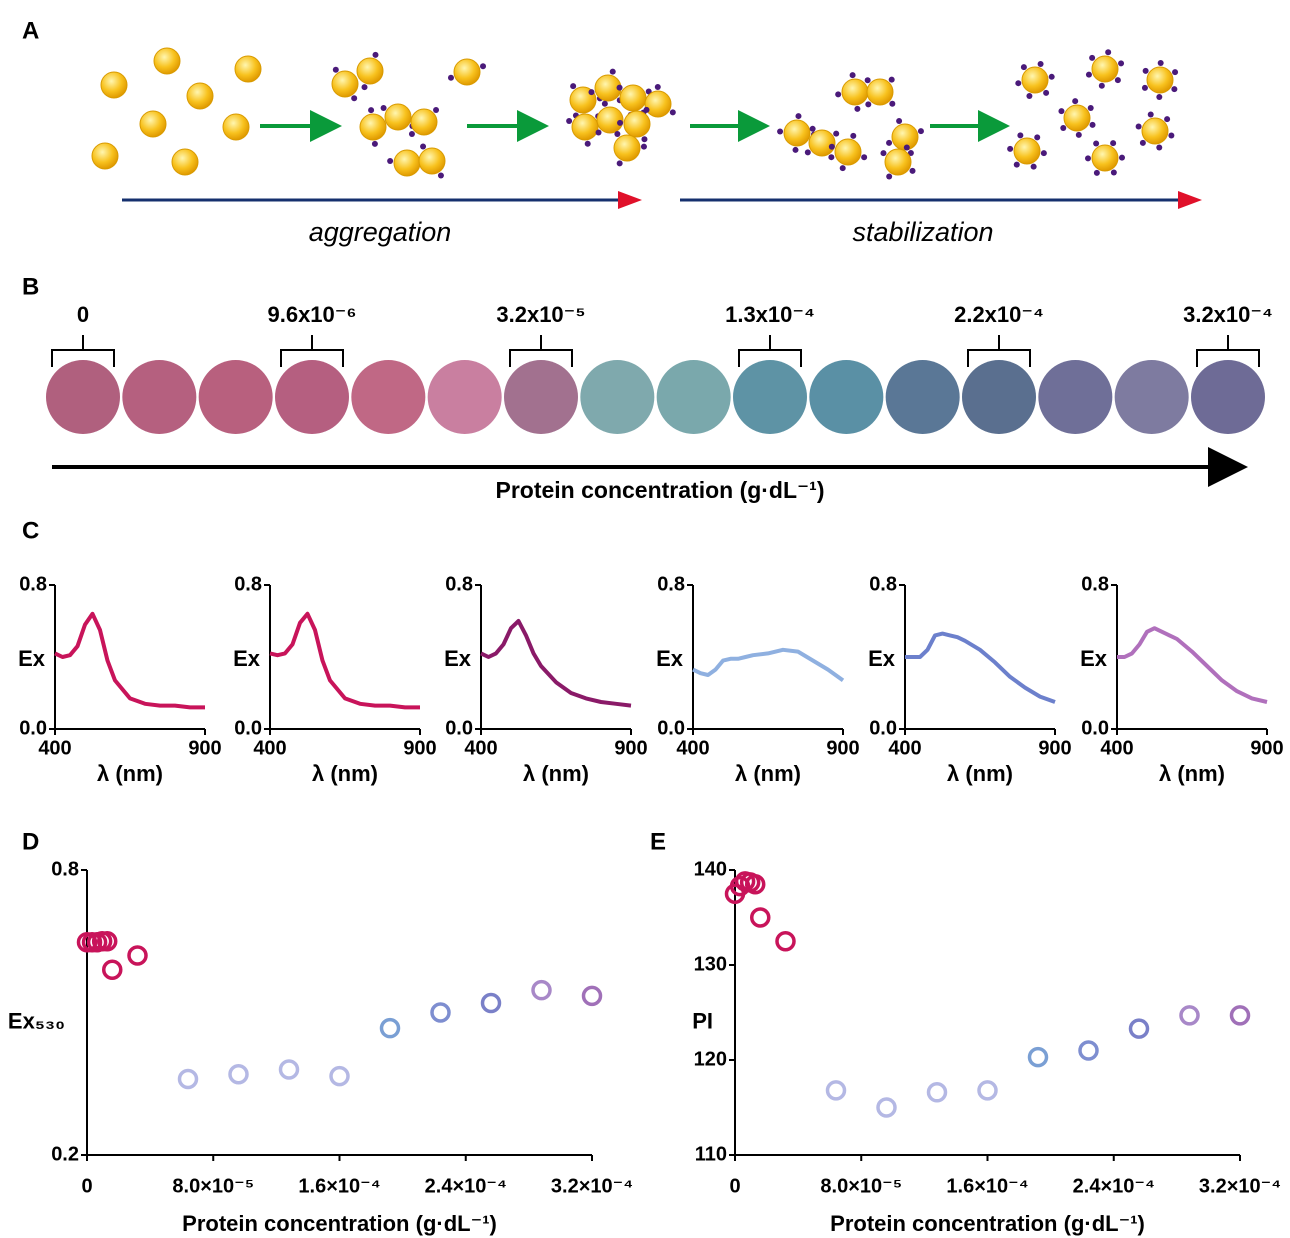 The image size is (1290, 1238). What do you see at coordinates (311, 314) in the screenshot?
I see `concentration-label: 9.6x10⁻⁶` at bounding box center [311, 314].